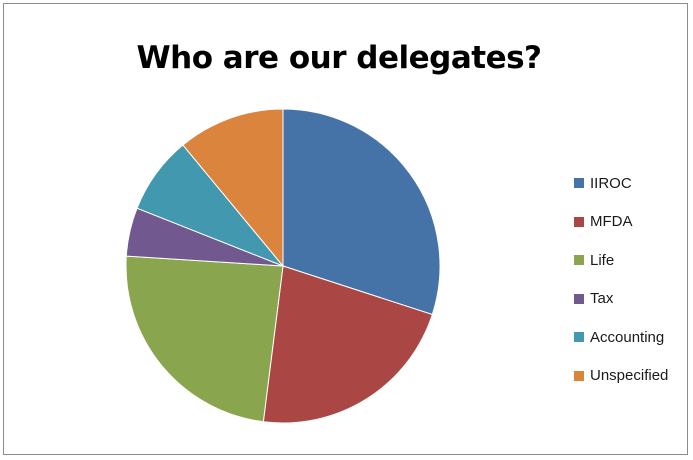 This screenshot has height=460, width=693. Describe the element at coordinates (602, 299) in the screenshot. I see `legend-label: Tax` at that location.